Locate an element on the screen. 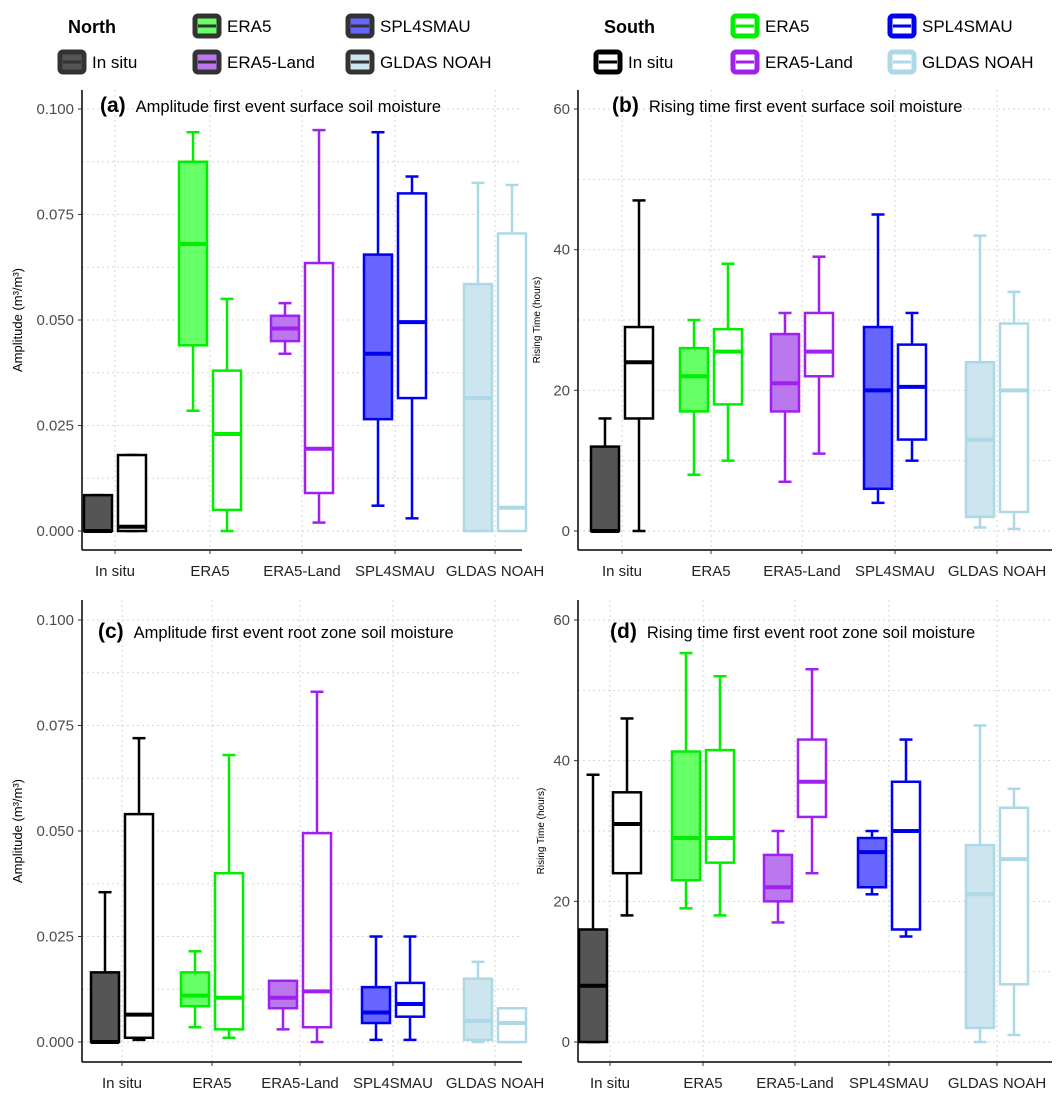  panel-letter: (b) is located at coordinates (625, 105).